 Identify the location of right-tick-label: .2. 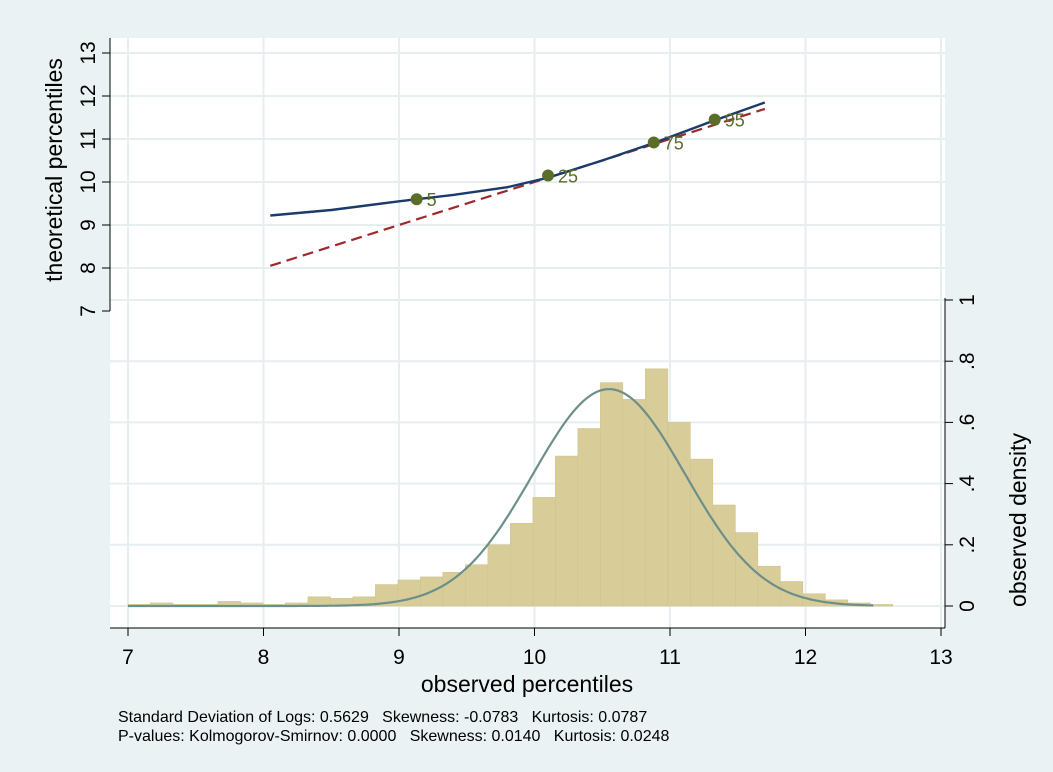
(967, 545).